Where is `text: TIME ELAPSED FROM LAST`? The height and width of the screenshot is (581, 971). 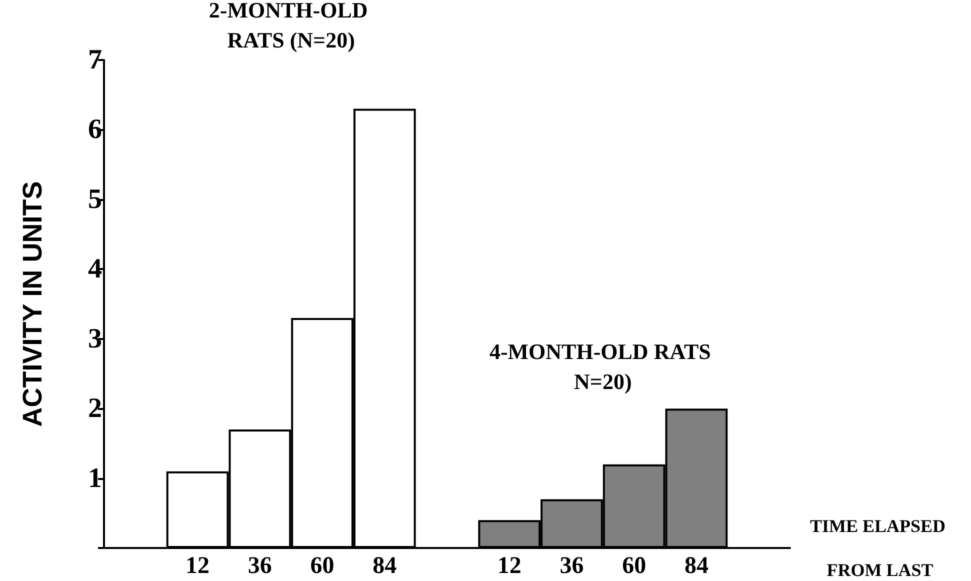 text: TIME ELAPSED FROM LAST is located at coordinates (878, 548).